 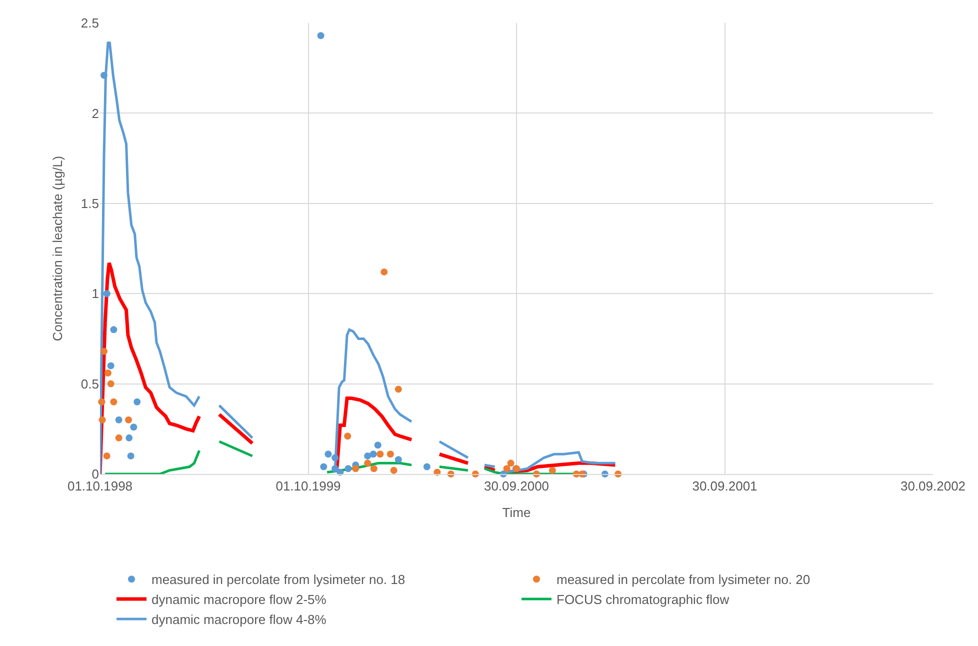 I want to click on legend-label: dynamic macropore flow 2-5%, so click(x=239, y=600).